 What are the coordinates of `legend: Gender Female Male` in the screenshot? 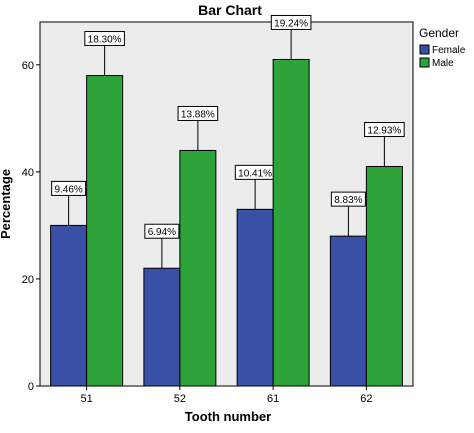 It's located at (442, 47).